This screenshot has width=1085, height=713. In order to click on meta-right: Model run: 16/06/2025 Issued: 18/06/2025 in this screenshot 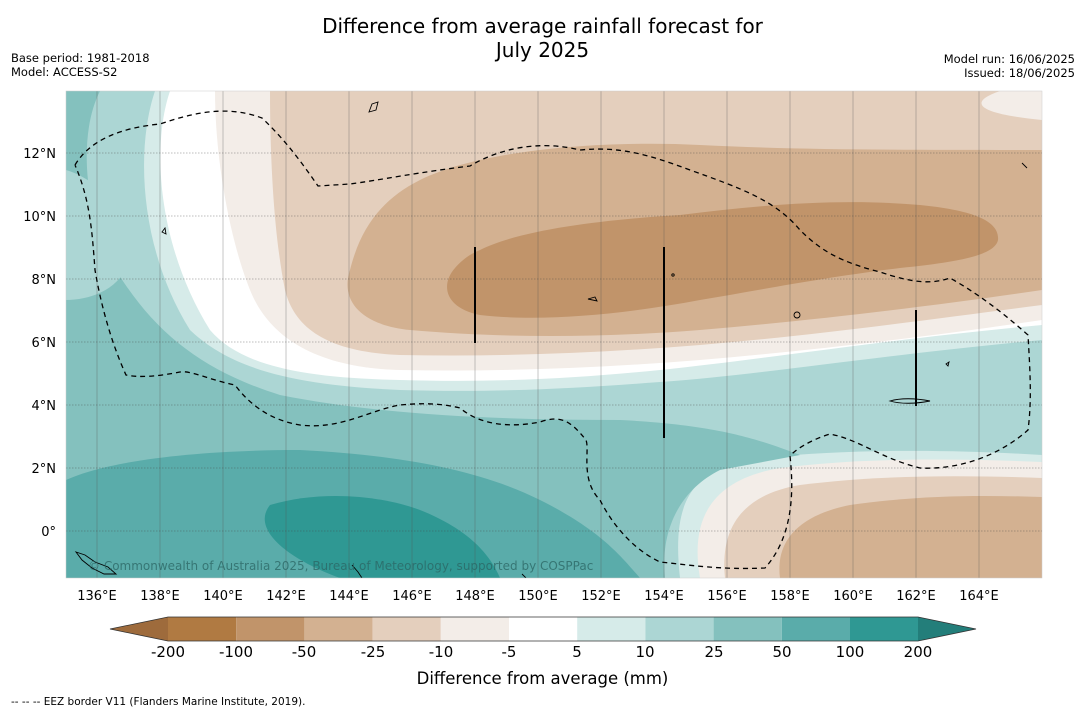, I will do `click(1009, 66)`.